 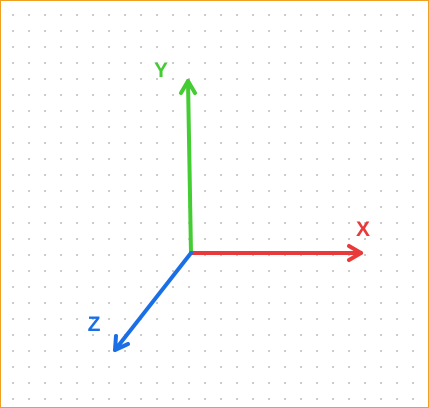 What do you see at coordinates (188, 167) in the screenshot?
I see `y-axis` at bounding box center [188, 167].